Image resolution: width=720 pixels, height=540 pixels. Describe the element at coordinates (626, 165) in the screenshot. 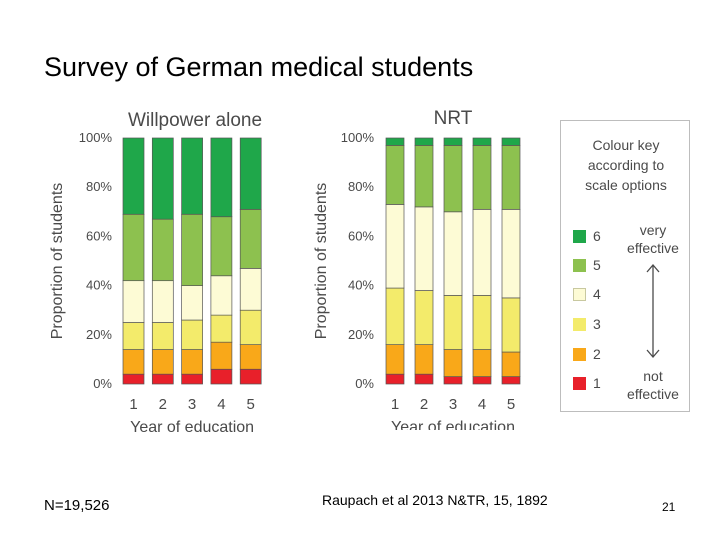

I see `colour-key-title: Colour key according to scale options` at that location.